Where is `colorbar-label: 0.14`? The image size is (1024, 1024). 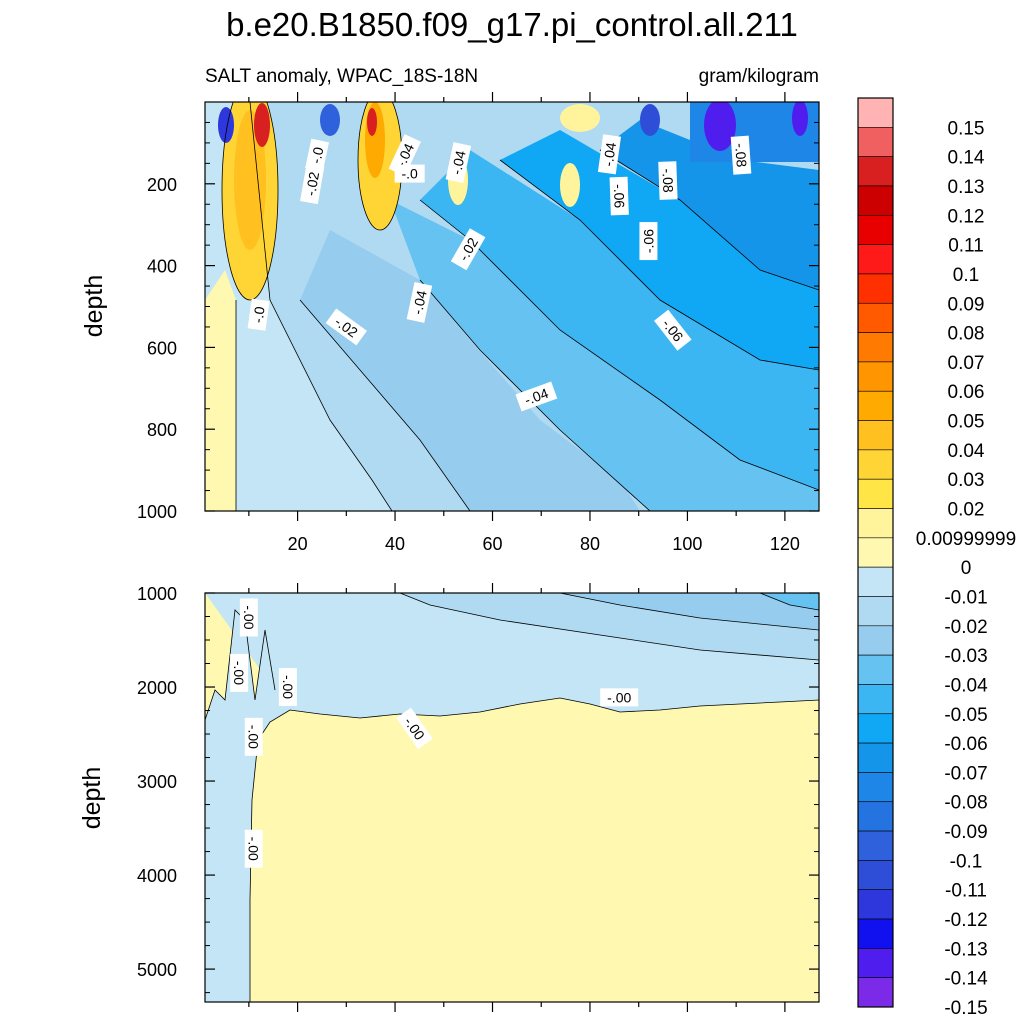
colorbar-label: 0.14 is located at coordinates (966, 158).